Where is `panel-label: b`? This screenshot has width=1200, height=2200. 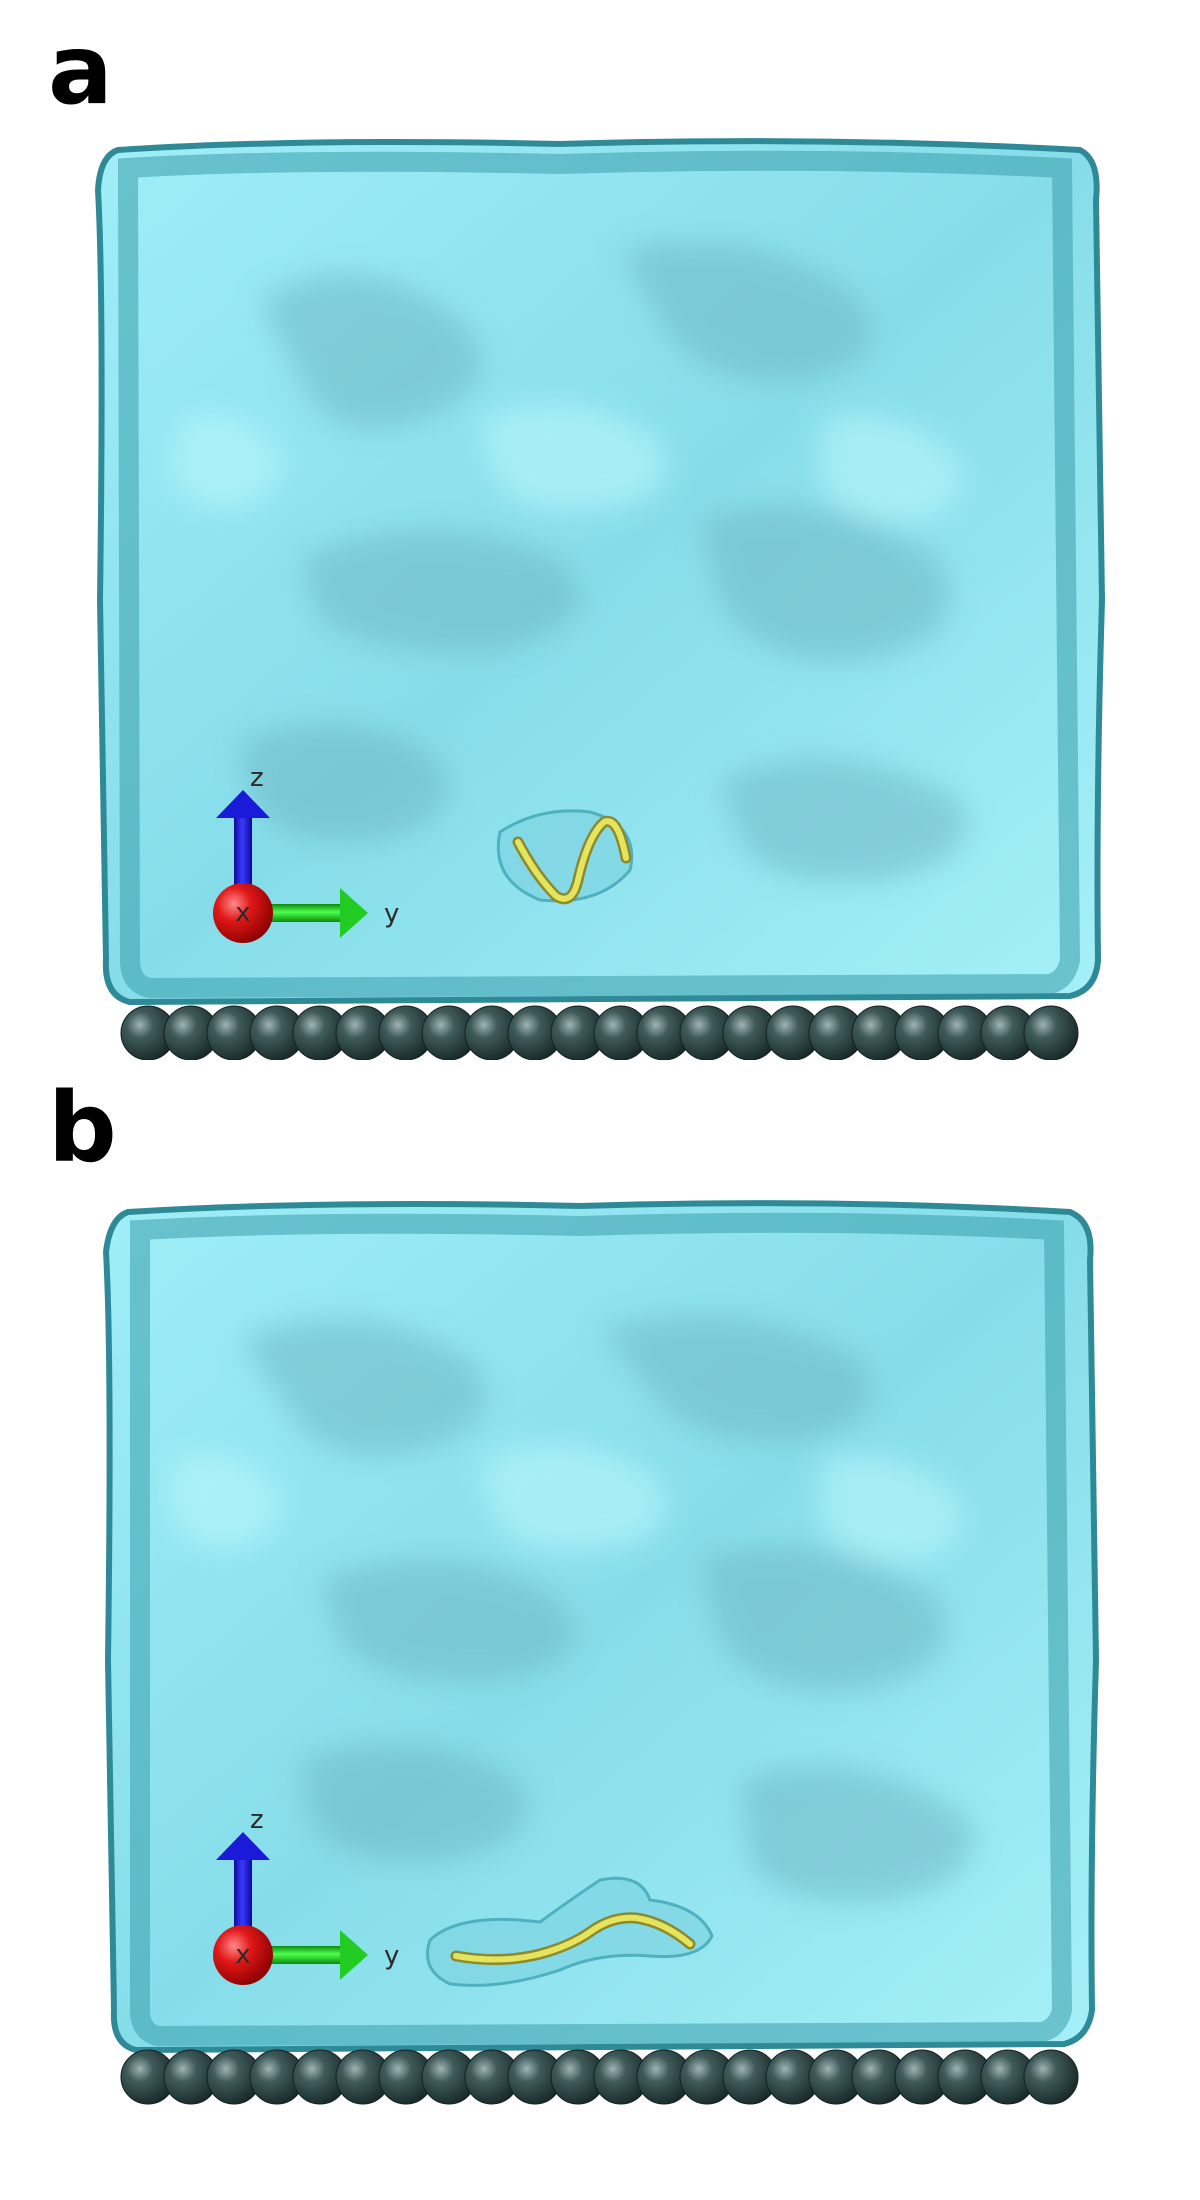 panel-label: b is located at coordinates (82, 1128).